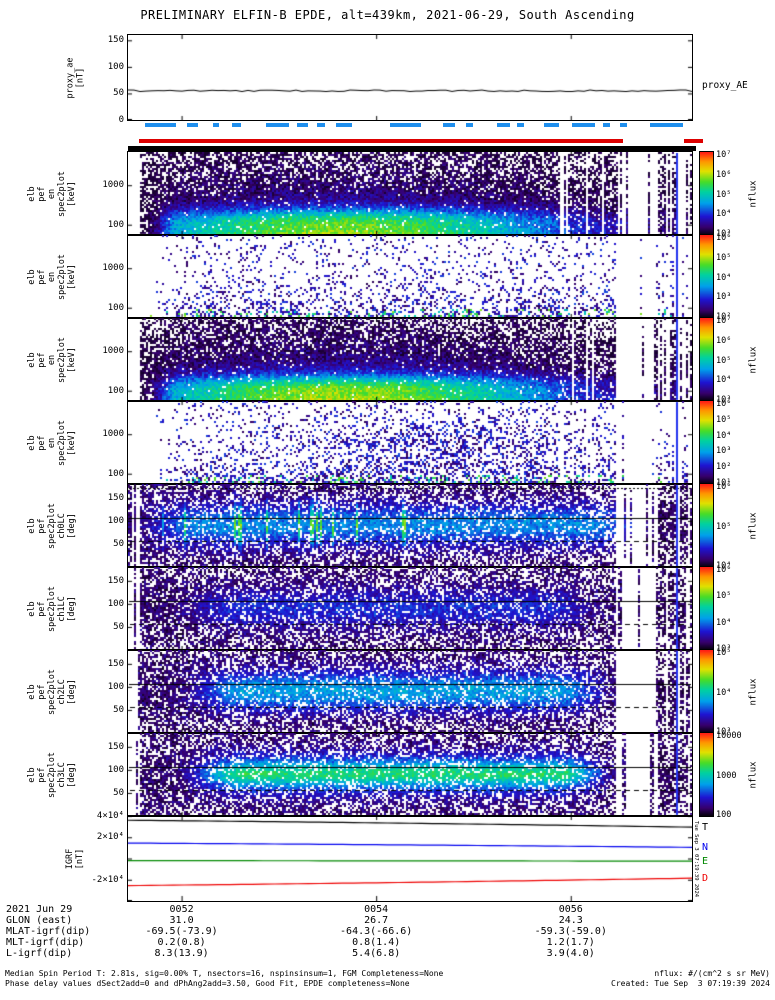  Describe the element at coordinates (45, 942) in the screenshot. I see `bottom-row-label-3: MLT-igrf(dip)` at that location.